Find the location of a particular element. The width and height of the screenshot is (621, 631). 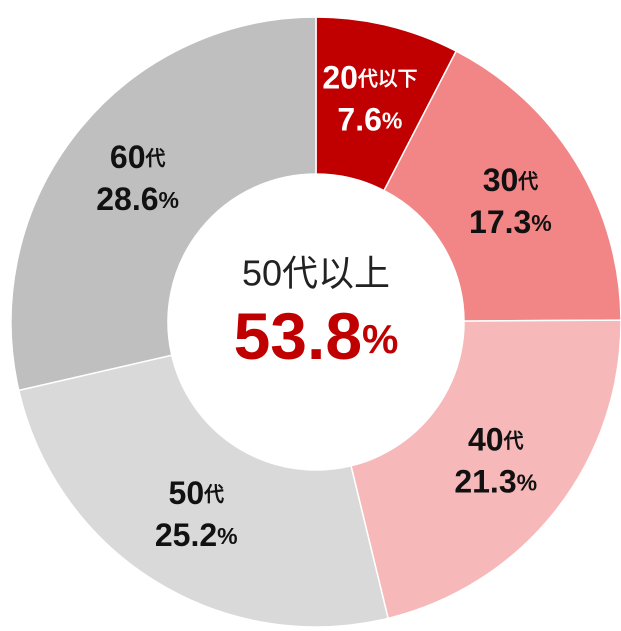

slice-value-label: 25.2% is located at coordinates (196, 535).